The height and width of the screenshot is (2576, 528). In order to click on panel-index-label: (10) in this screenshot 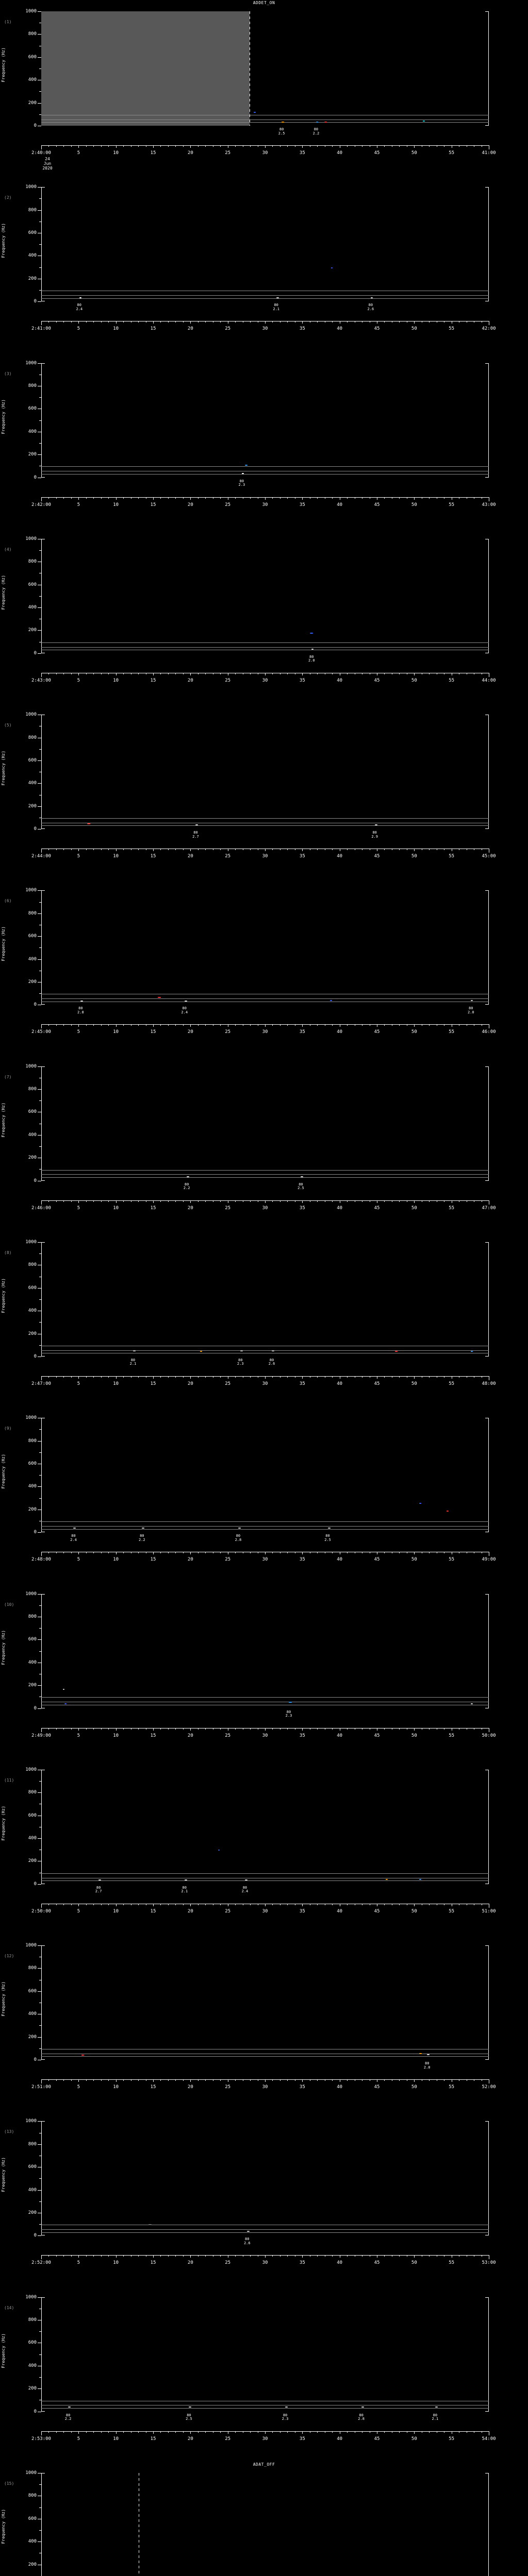, I will do `click(9, 1604)`.